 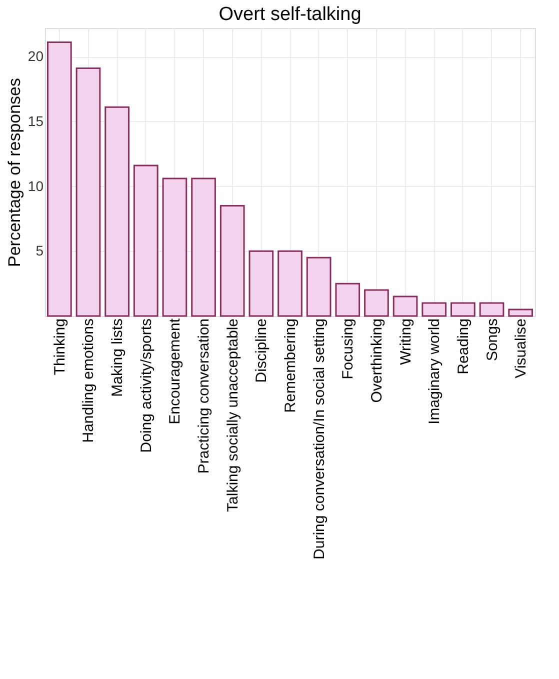 What do you see at coordinates (405, 341) in the screenshot?
I see `x-tick-label: Writing` at bounding box center [405, 341].